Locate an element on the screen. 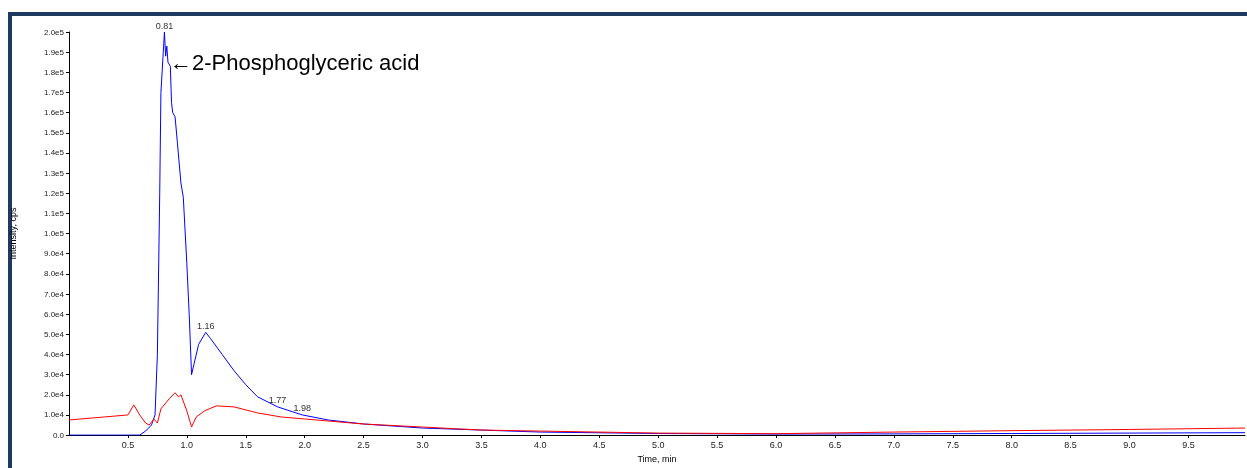 Image resolution: width=1247 pixels, height=468 pixels. x-tick-label: 9.0 is located at coordinates (1129, 444).